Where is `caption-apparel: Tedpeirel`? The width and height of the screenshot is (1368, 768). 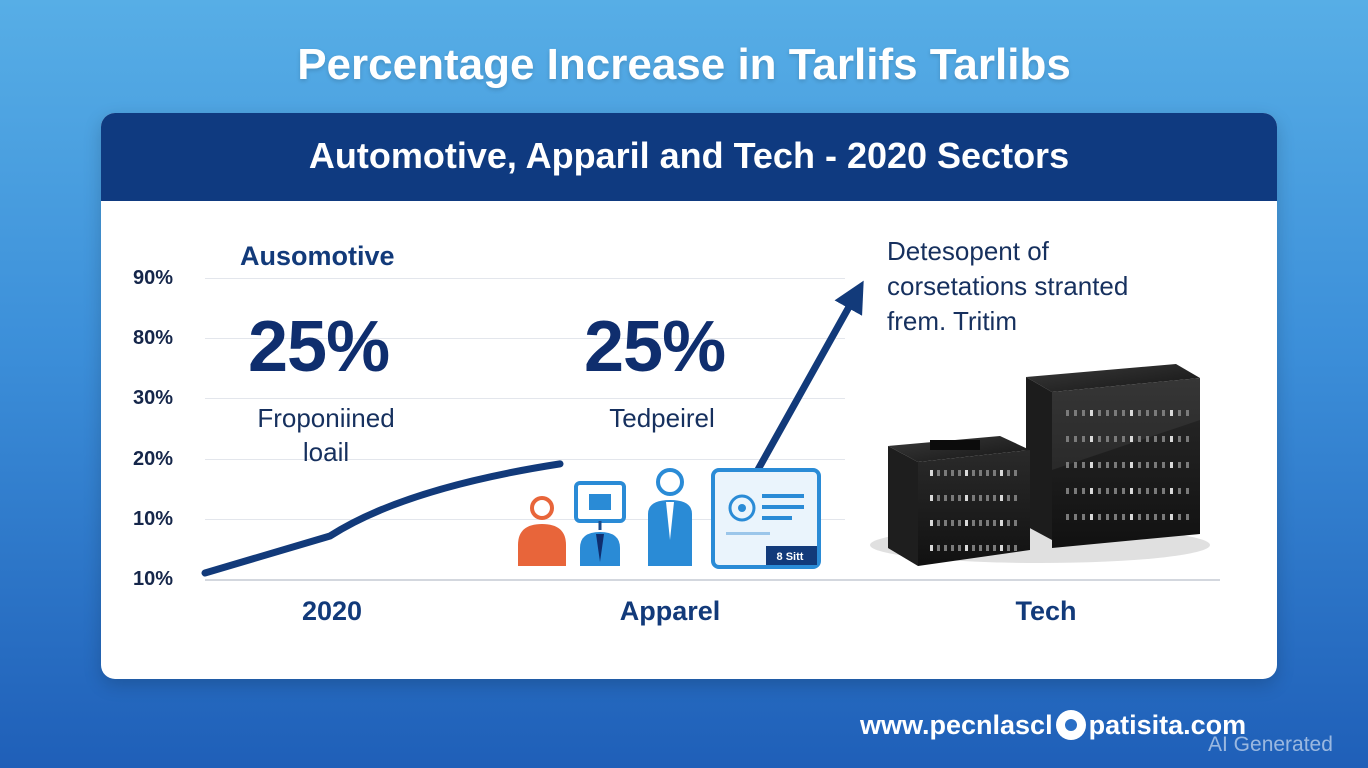 caption-apparel: Tedpeirel is located at coordinates (662, 418).